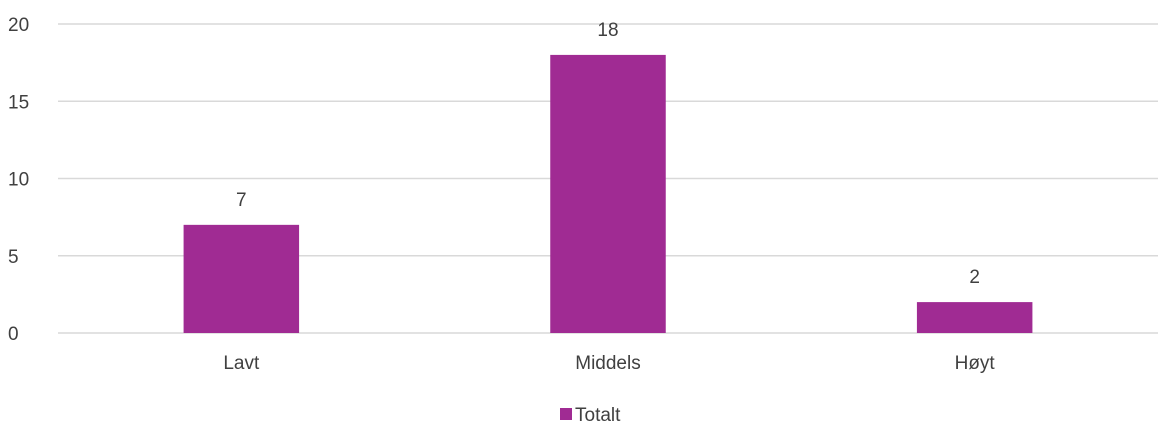  Describe the element at coordinates (241, 278) in the screenshot. I see `bar-lavt` at that location.